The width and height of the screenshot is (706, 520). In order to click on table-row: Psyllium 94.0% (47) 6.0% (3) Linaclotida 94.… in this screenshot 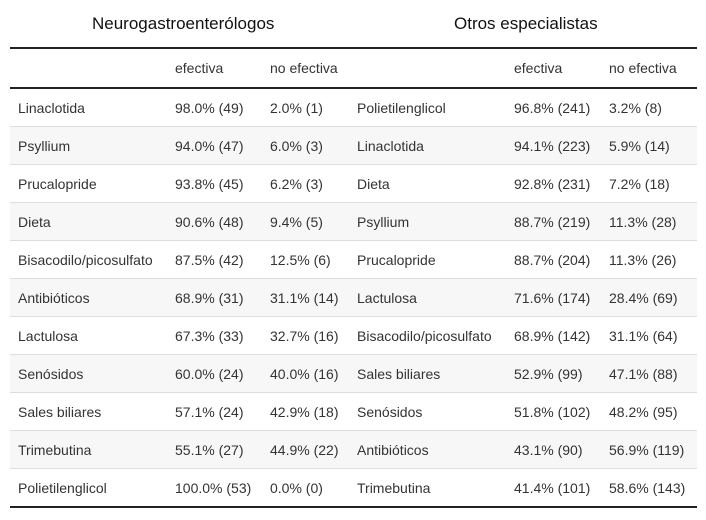, I will do `click(353, 145)`.